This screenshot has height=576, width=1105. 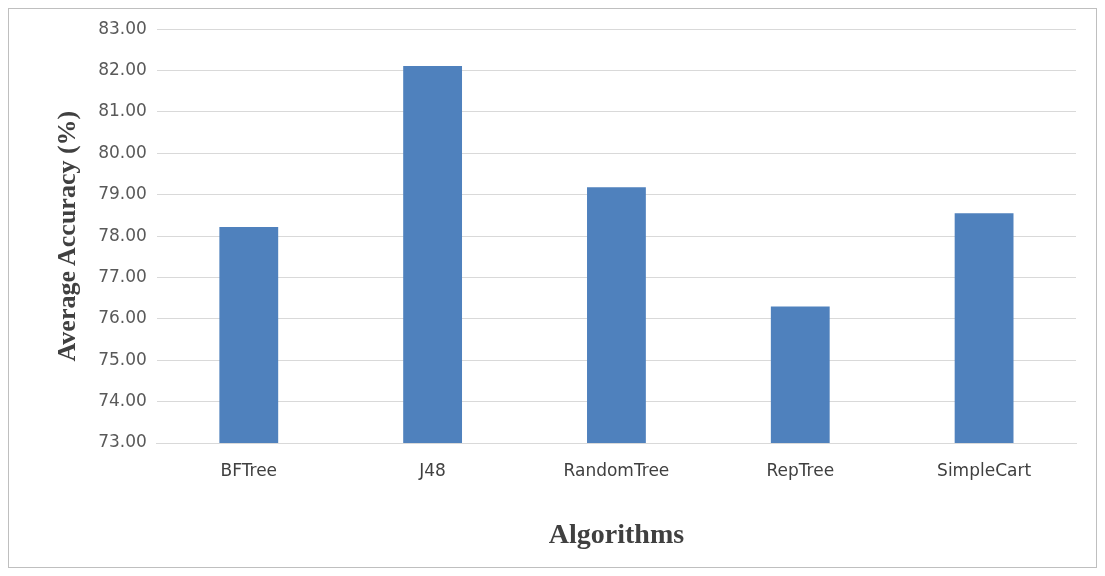 What do you see at coordinates (616, 534) in the screenshot?
I see `x-axis-title: Algorithms` at bounding box center [616, 534].